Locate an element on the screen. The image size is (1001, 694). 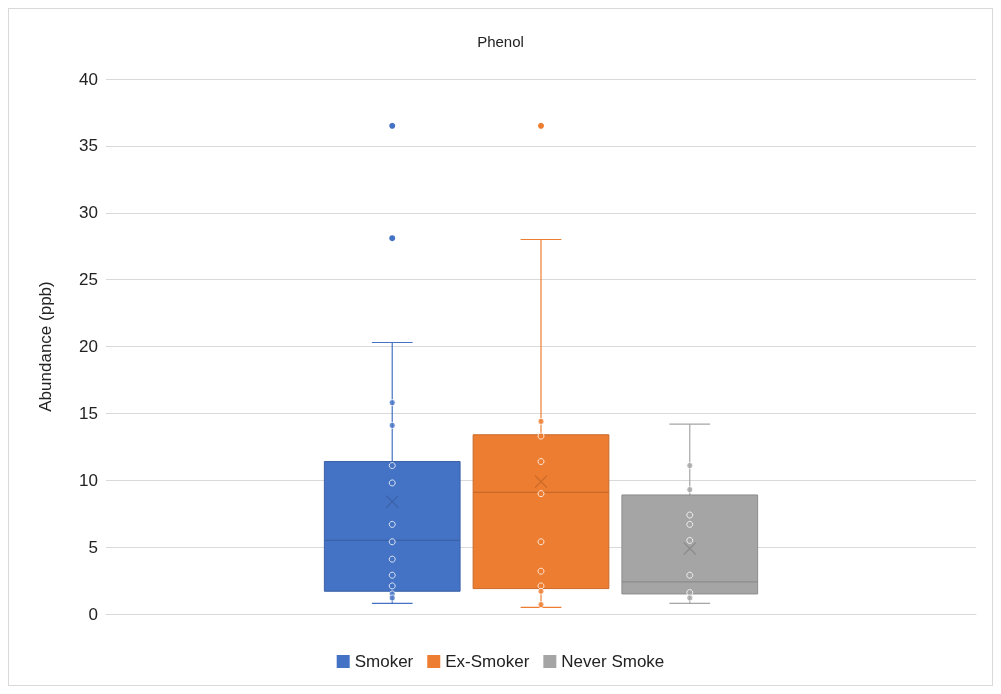
y-tick-label: 40 is located at coordinates (88, 79).